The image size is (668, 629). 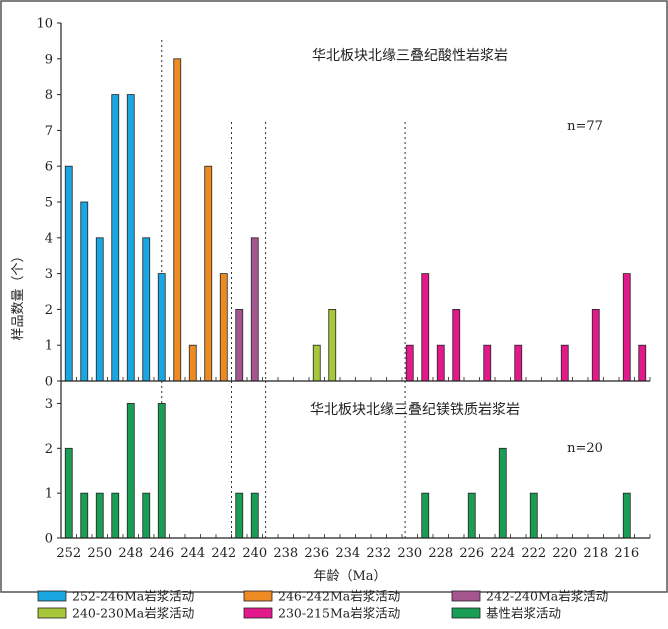 What do you see at coordinates (547, 596) in the screenshot?
I see `legend-label: 242-240Ma岩浆活动` at bounding box center [547, 596].